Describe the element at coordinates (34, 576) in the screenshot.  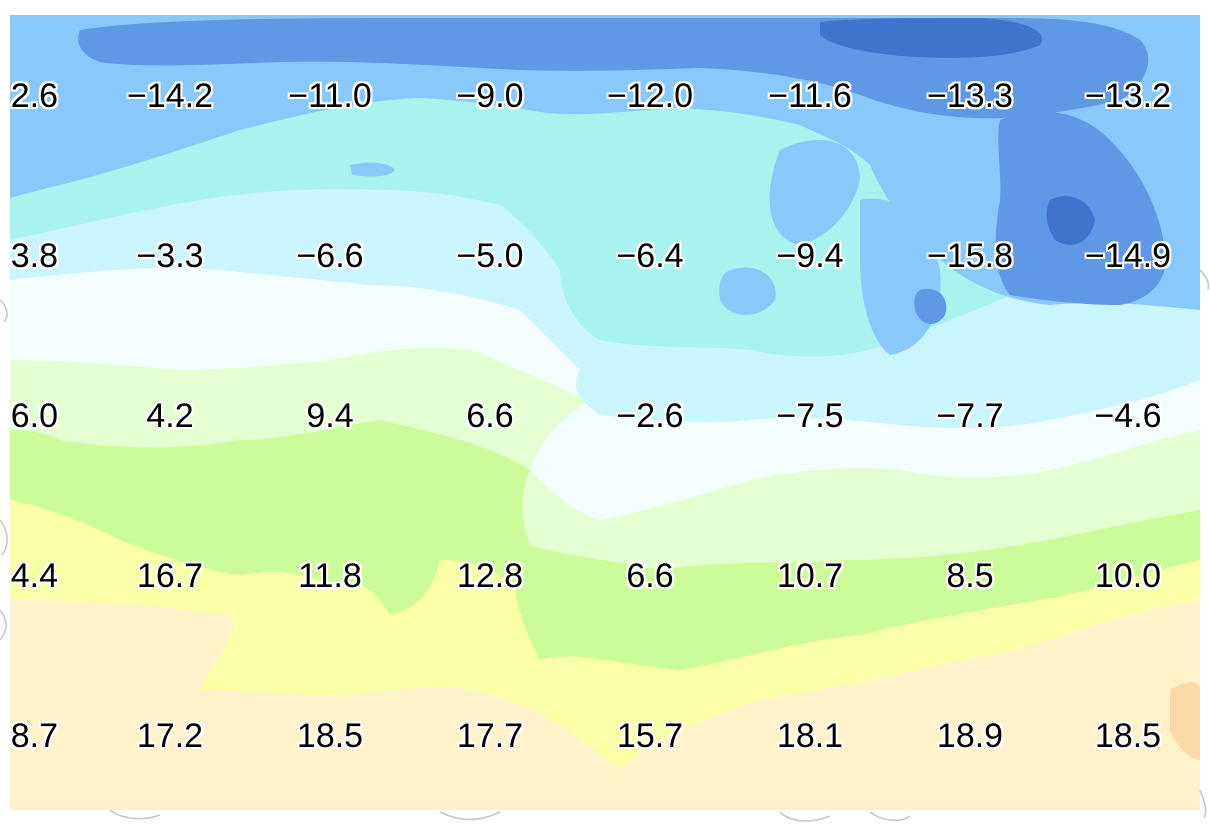
I see `temperature-value: 4.4` at that location.